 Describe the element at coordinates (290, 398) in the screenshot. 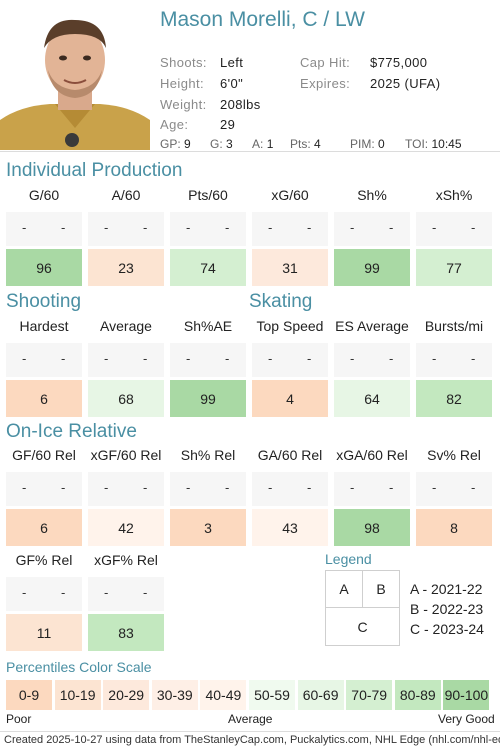

I see `stat-value: 4` at that location.